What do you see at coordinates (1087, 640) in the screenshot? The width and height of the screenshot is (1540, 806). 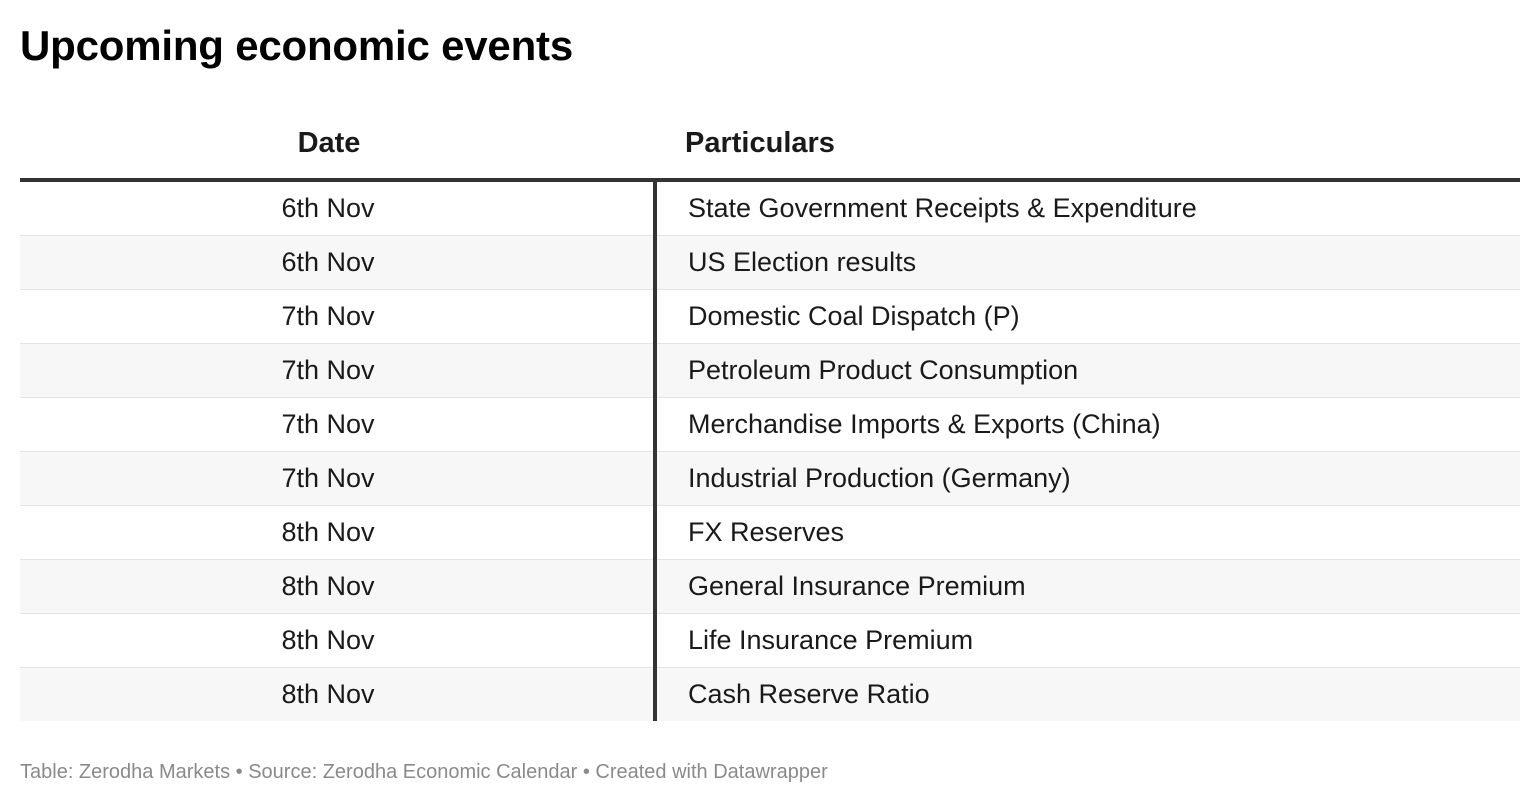 I see `particulars-cell: Life Insurance Premium` at bounding box center [1087, 640].